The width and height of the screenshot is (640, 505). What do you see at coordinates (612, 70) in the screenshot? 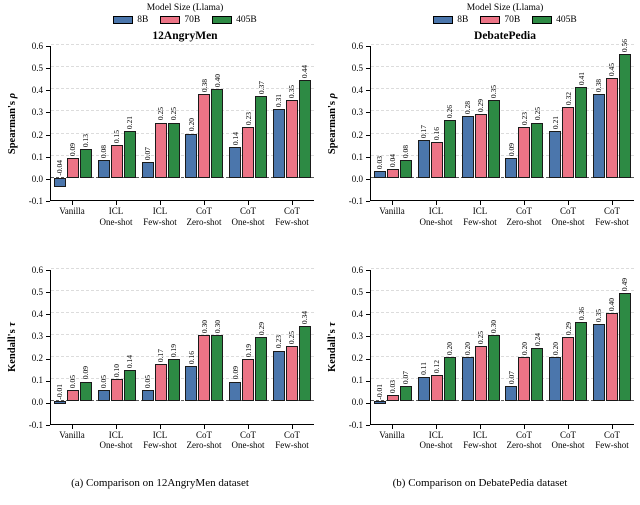
I see `bar-value-label: 0.45` at bounding box center [612, 70].